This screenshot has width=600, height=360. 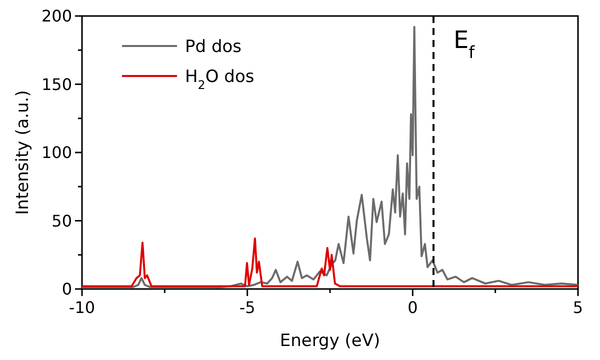 I want to click on y-tick-label: 100, so click(x=56, y=152).